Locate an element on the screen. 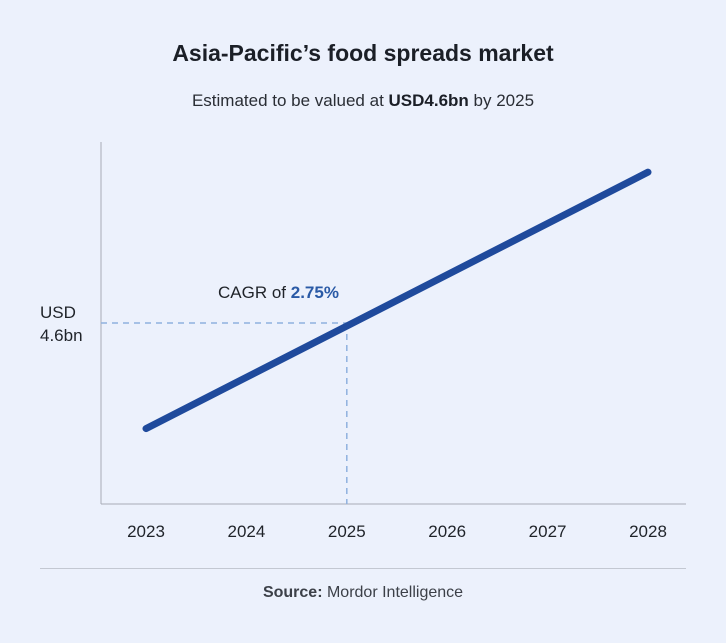 This screenshot has height=643, width=726. cagr-prefix: CAGR of is located at coordinates (254, 292).